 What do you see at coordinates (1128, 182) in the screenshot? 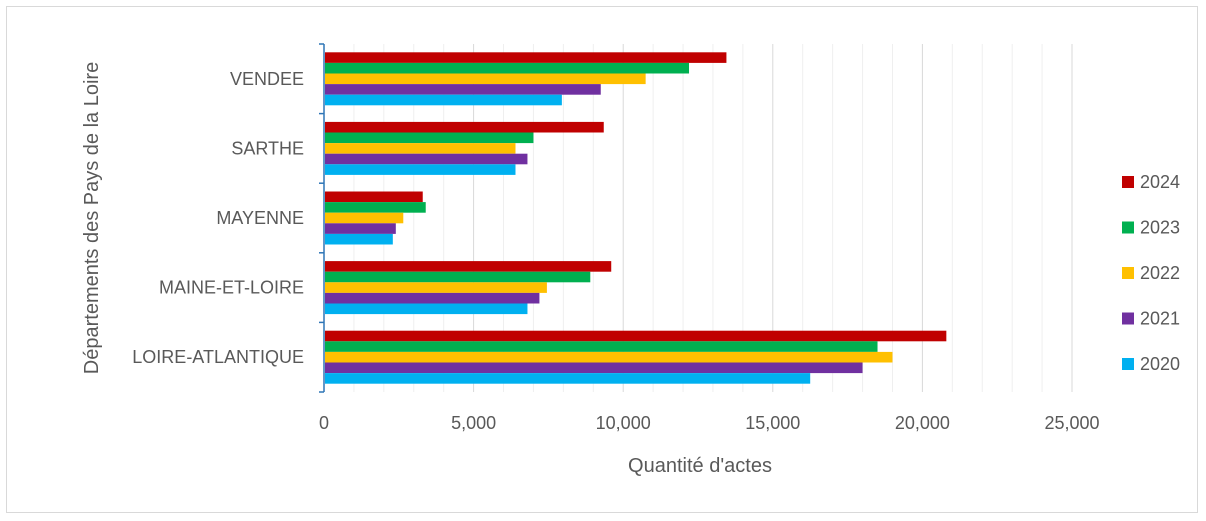
I see `legend-swatch-2024` at bounding box center [1128, 182].